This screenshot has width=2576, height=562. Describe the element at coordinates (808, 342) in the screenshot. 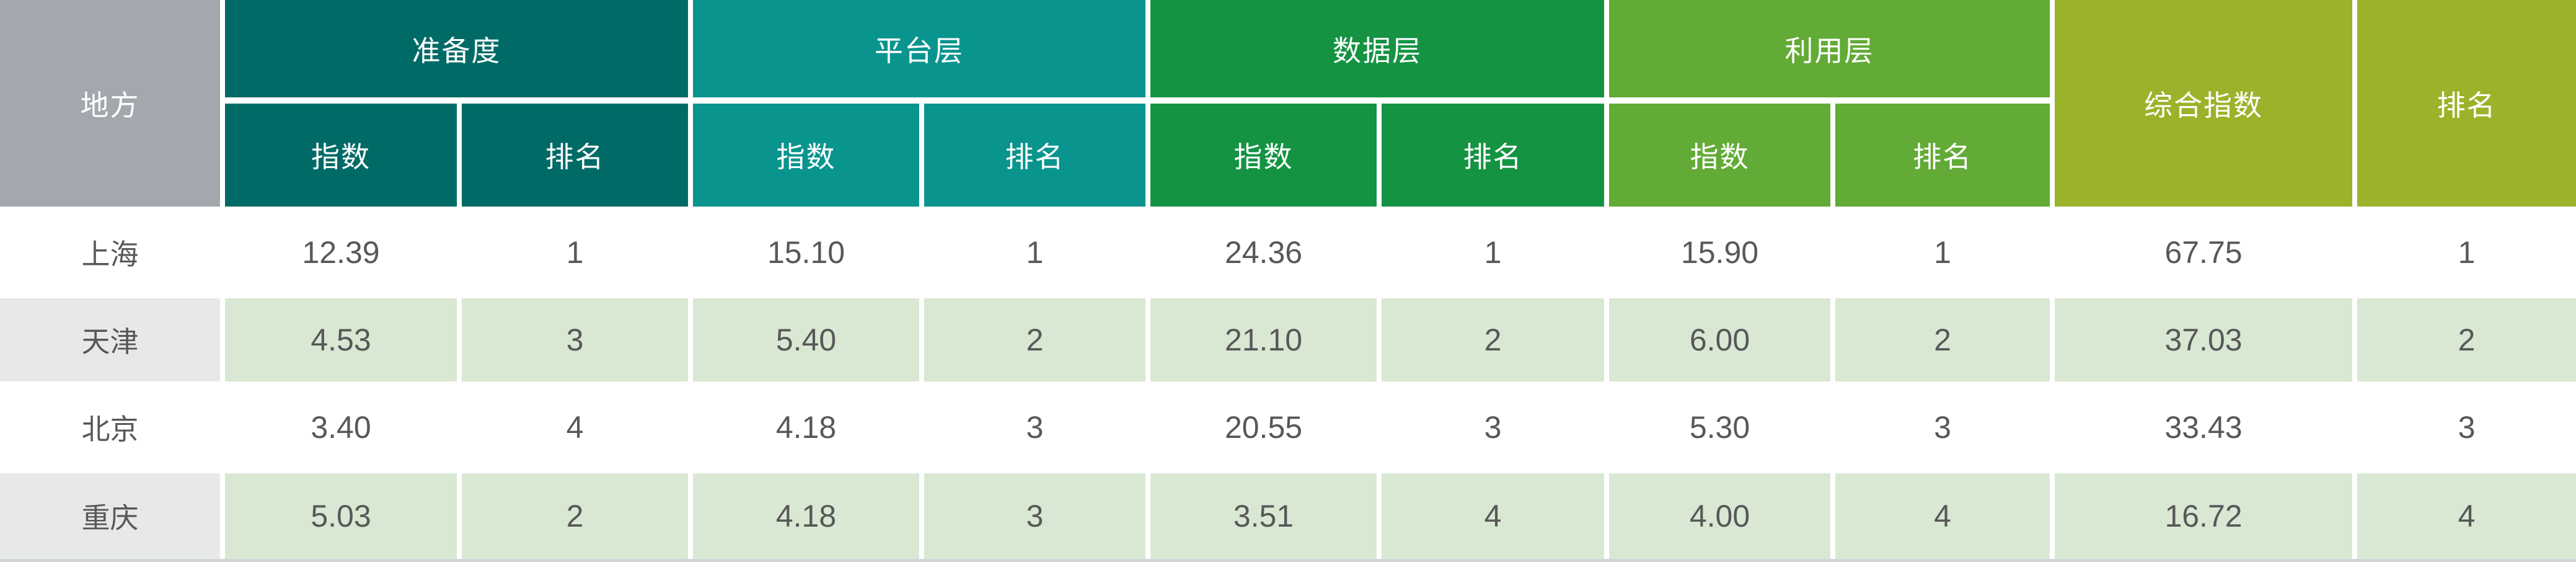

I see `cell-platform-index: 5.40` at that location.